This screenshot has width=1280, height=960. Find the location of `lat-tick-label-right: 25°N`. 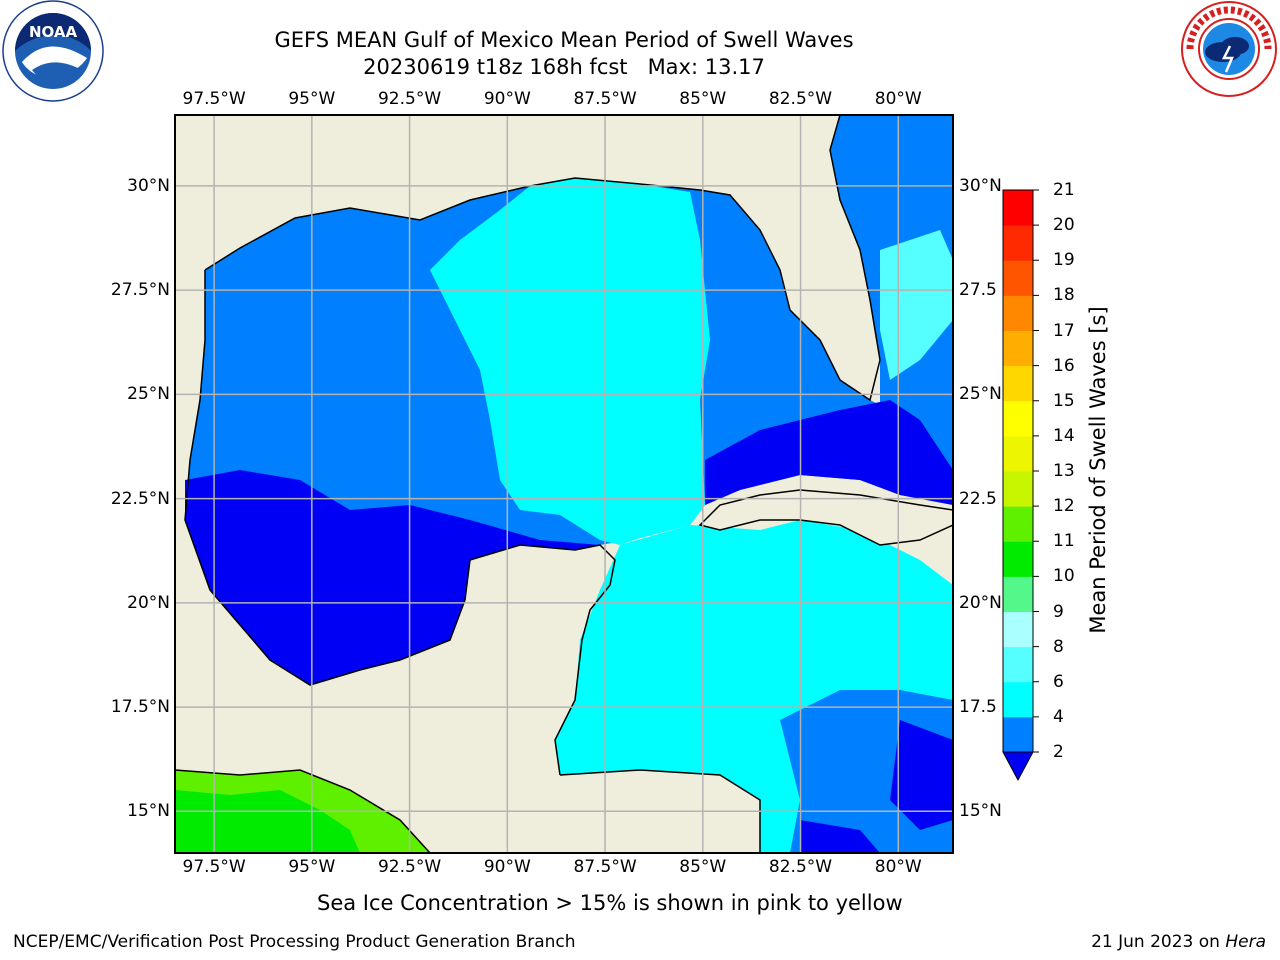

lat-tick-label-right: 25°N is located at coordinates (980, 394).